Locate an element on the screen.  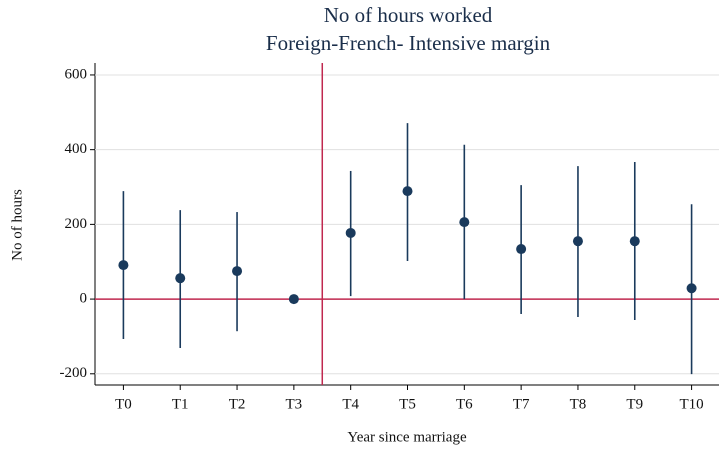
y-tick-label: 0 is located at coordinates (84, 299).